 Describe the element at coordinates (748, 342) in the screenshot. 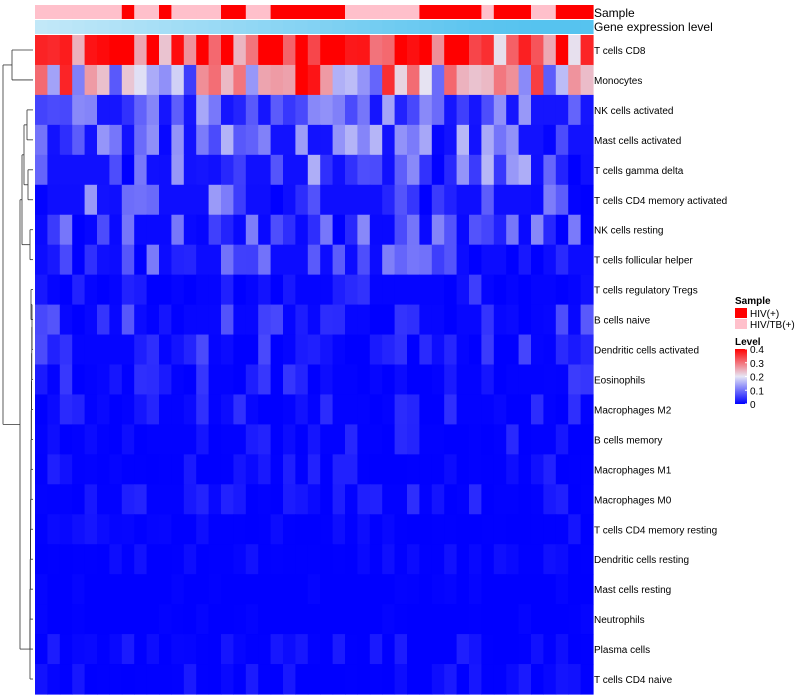

I see `legend-level-title: Level` at that location.